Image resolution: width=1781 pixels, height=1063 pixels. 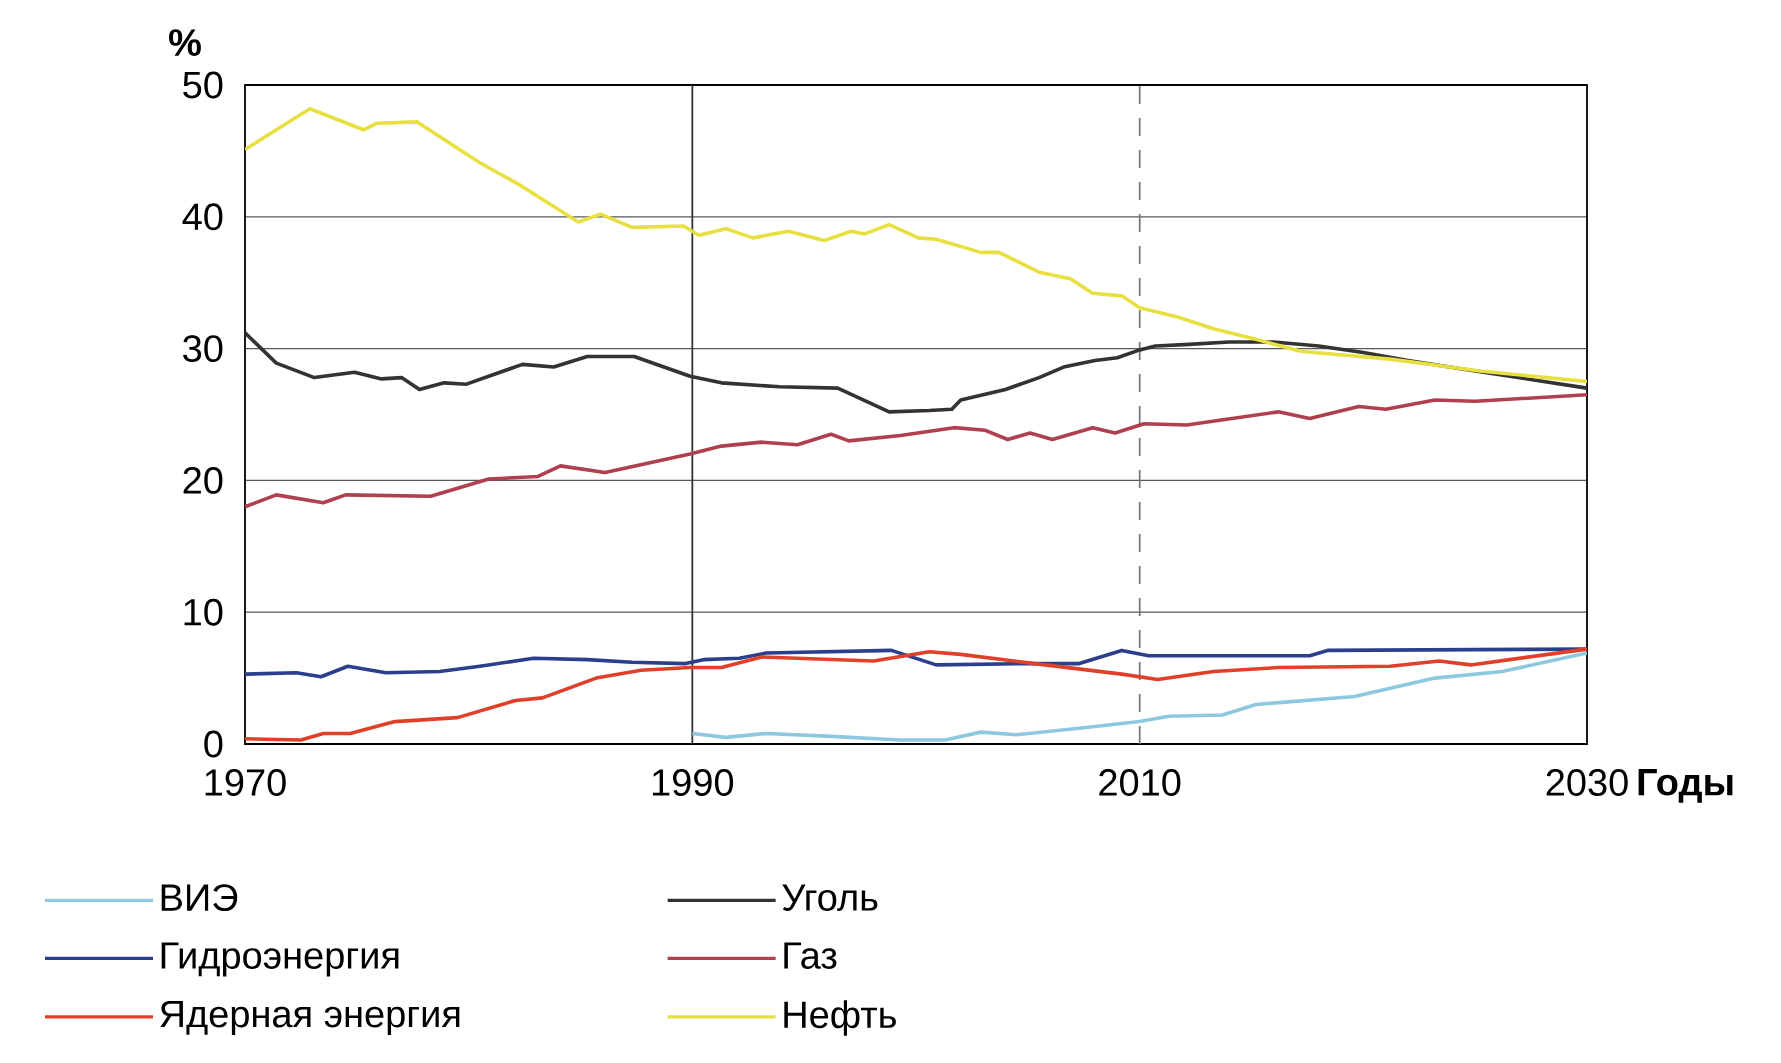 I want to click on y-tick-label: 30, so click(x=203, y=349).